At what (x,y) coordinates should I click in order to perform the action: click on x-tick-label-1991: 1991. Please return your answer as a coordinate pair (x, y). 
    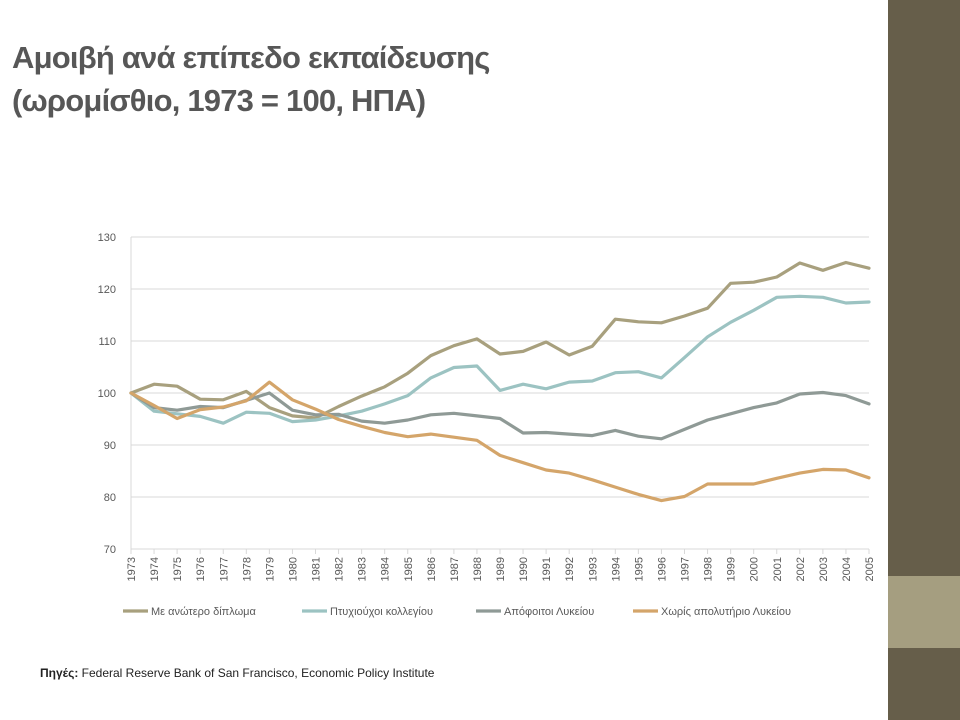
    Looking at the image, I should click on (547, 569).